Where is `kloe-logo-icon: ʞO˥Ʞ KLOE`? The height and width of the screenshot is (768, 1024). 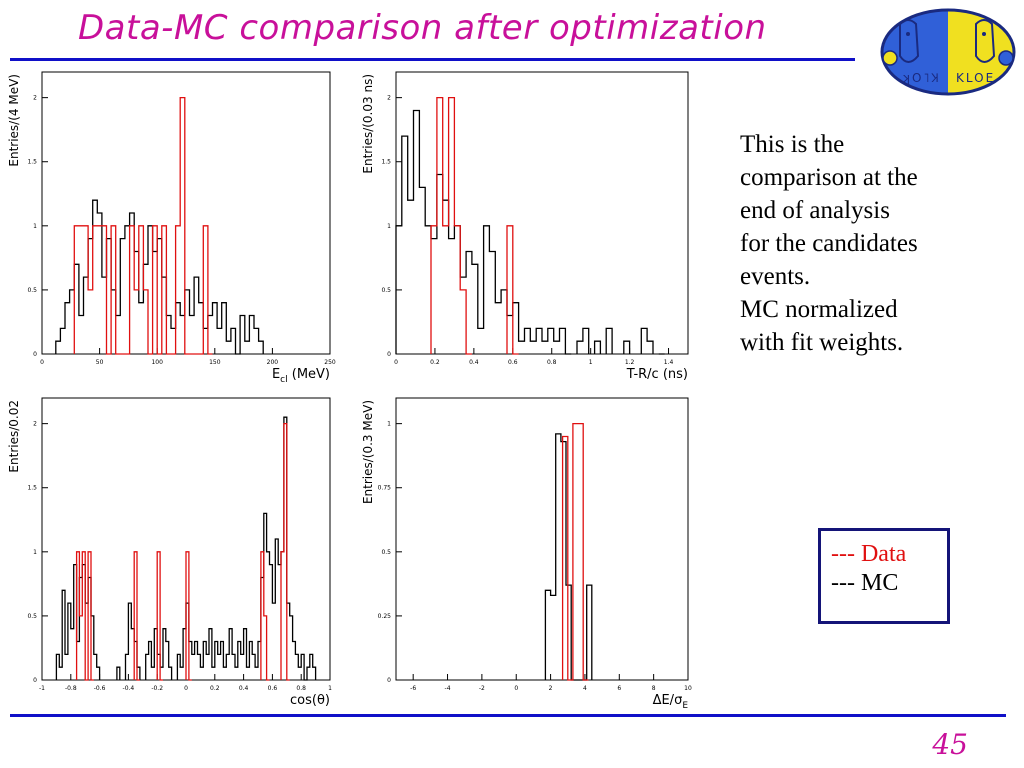 kloe-logo-icon: ʞO˥Ʞ KLOE is located at coordinates (948, 52).